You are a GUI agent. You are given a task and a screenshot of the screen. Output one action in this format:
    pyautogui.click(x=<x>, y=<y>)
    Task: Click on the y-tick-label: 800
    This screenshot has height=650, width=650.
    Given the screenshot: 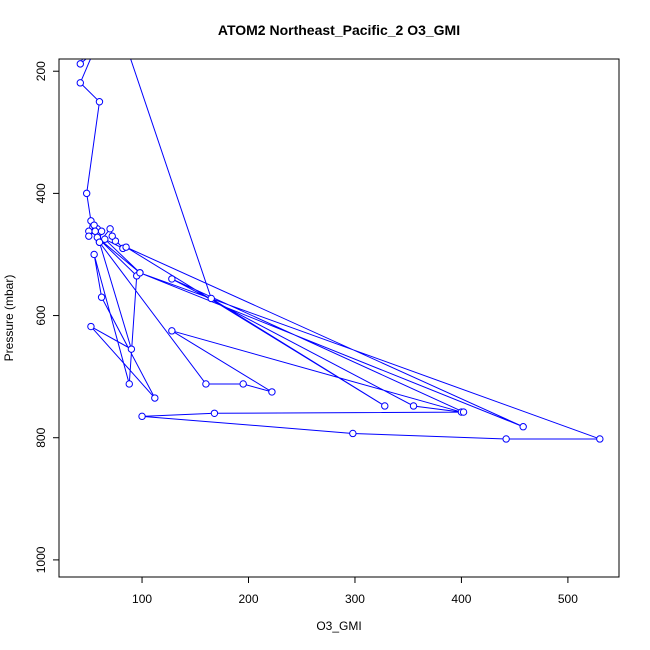 What is the action you would take?
    pyautogui.click(x=41, y=437)
    